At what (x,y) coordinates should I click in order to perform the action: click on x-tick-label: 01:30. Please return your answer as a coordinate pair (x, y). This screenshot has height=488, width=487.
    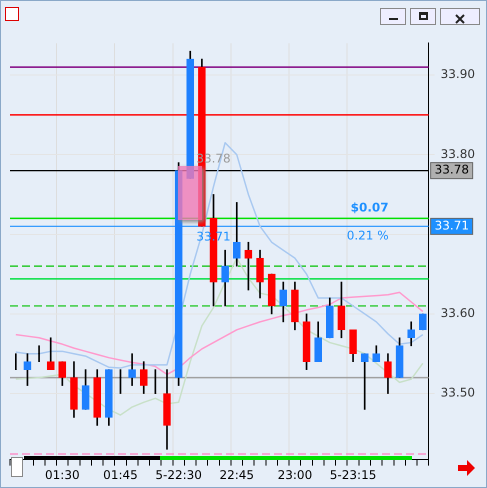
    Looking at the image, I should click on (62, 475).